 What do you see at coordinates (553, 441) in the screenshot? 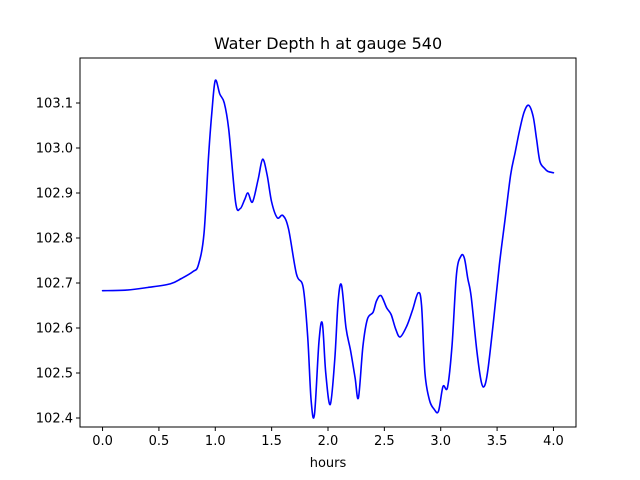
I see `x-tick-label: 4.0` at bounding box center [553, 441].